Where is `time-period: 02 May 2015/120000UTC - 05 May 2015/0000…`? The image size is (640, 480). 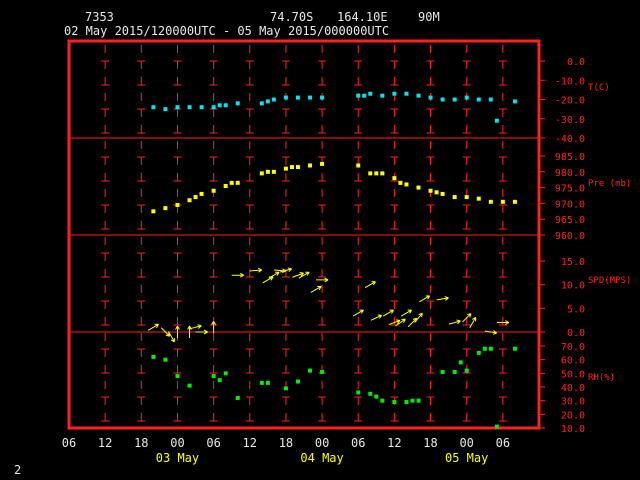
time-period: 02 May 2015/120000UTC - 05 May 2015/0000… is located at coordinates (227, 31).